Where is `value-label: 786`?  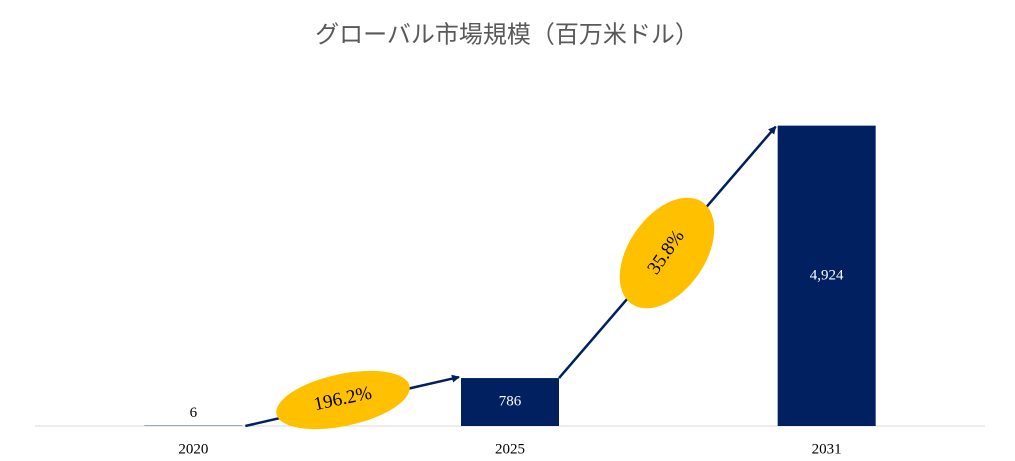 value-label: 786 is located at coordinates (510, 401).